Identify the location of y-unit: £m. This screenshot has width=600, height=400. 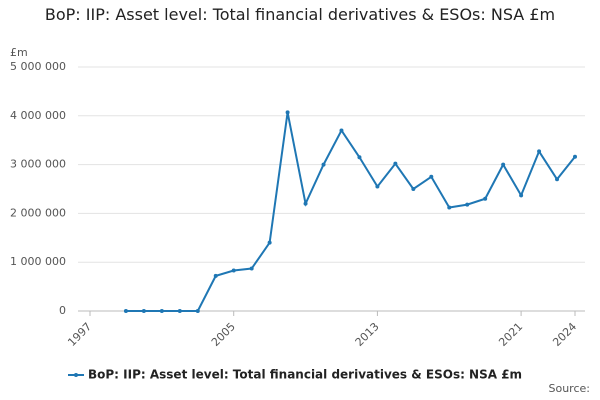
(19, 52).